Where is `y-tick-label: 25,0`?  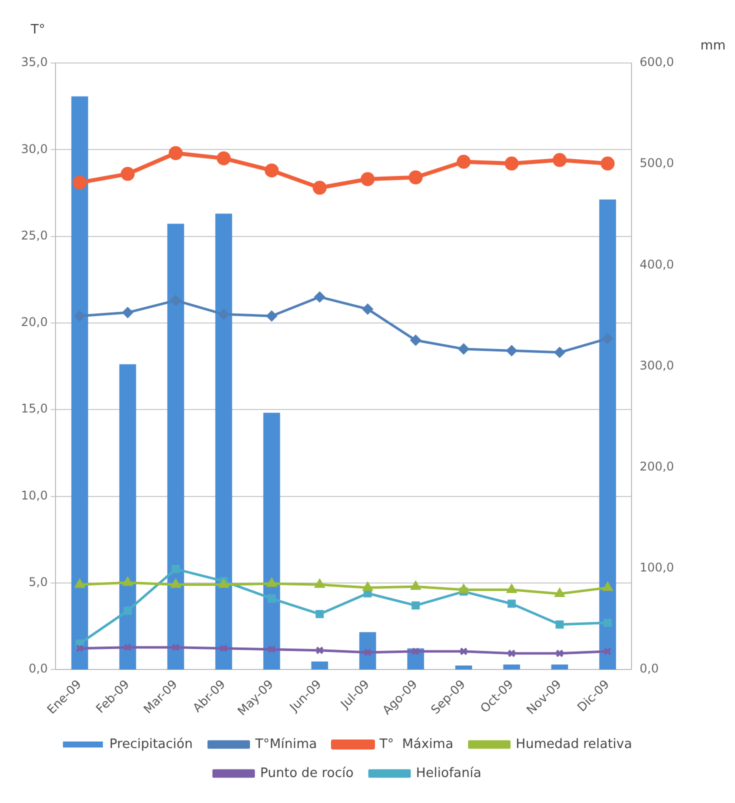
y-tick-label: 25,0 is located at coordinates (34, 235).